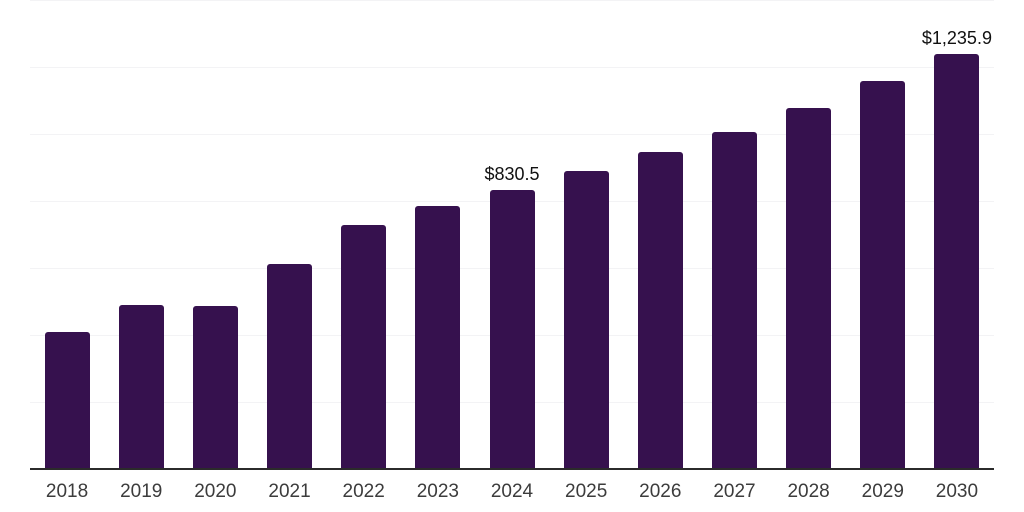 The image size is (1024, 512). I want to click on x-tick-label-2029: 2029, so click(882, 491).